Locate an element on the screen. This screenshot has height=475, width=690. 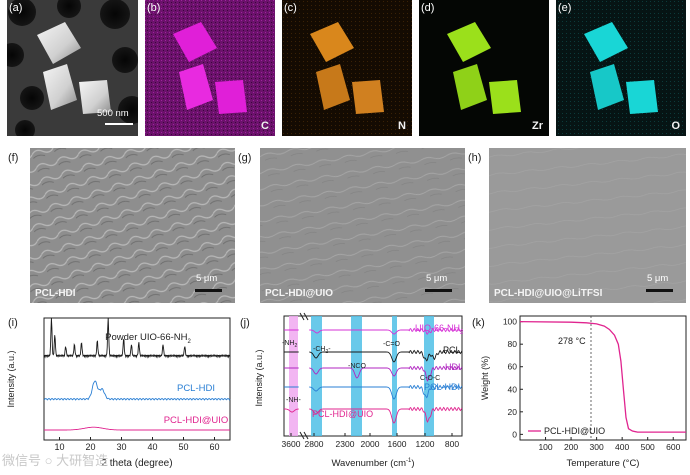
ftir-xtick-label: 1200 is located at coordinates (425, 444).